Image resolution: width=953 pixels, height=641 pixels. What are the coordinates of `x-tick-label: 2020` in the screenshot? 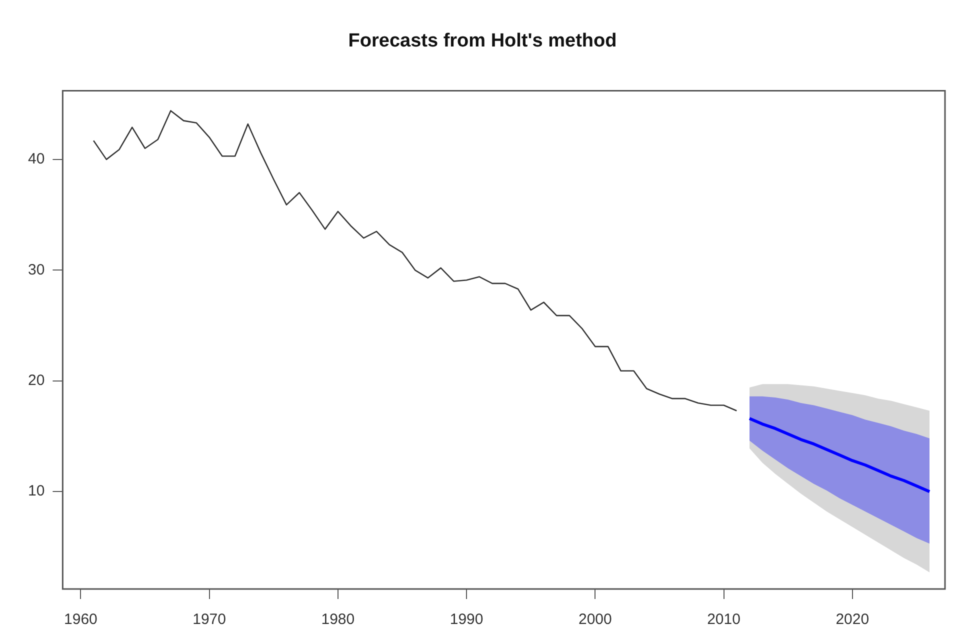 It's located at (853, 619).